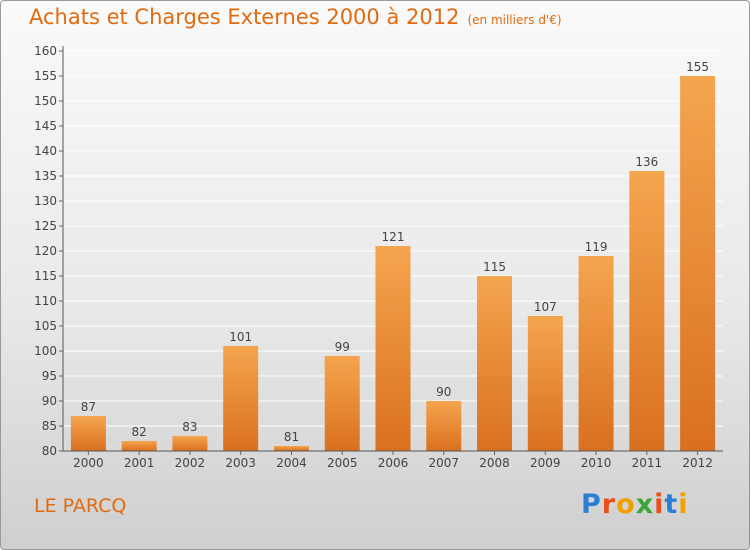 This screenshot has height=550, width=750. What do you see at coordinates (494, 463) in the screenshot?
I see `x-tick-label: 2008` at bounding box center [494, 463].